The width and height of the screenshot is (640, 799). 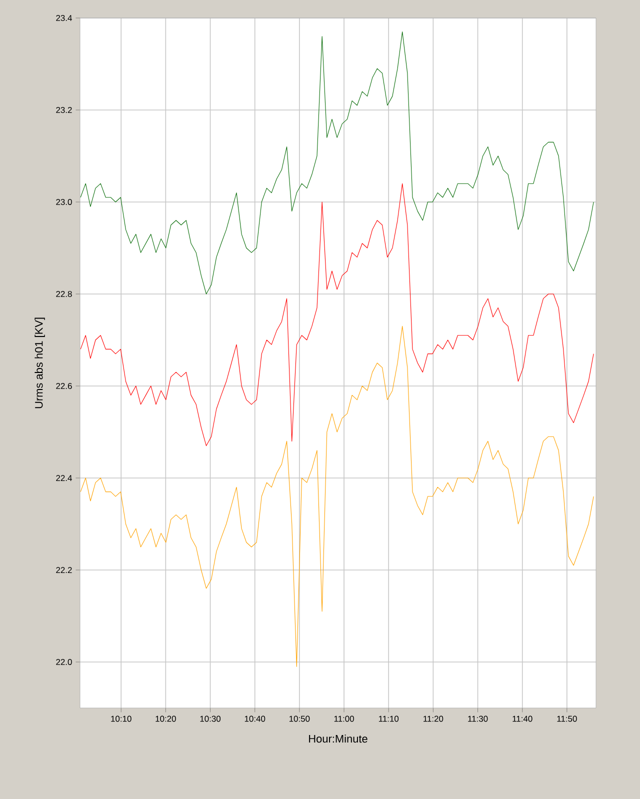 I want to click on x-tick-label: 10:30, so click(x=210, y=719).